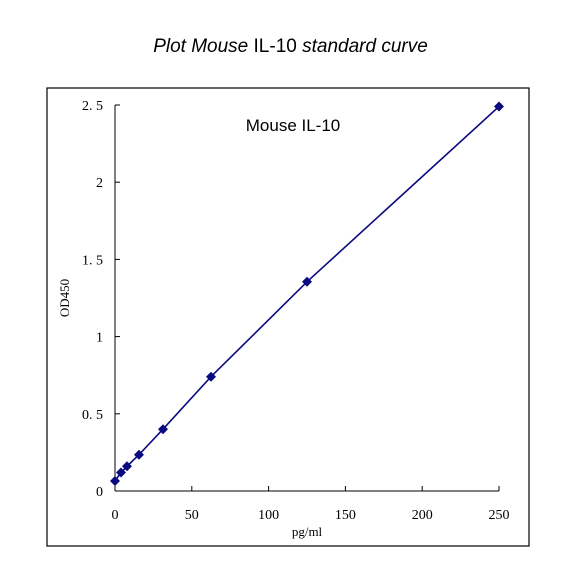  I want to click on chart-title: Plot Mouse IL-10 standard curve, so click(290, 47).